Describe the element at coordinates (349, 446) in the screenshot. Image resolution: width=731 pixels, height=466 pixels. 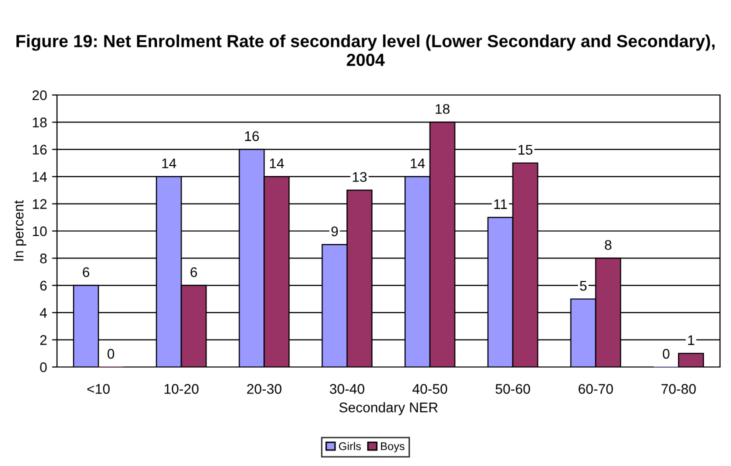
I see `legend-label: Girls` at that location.